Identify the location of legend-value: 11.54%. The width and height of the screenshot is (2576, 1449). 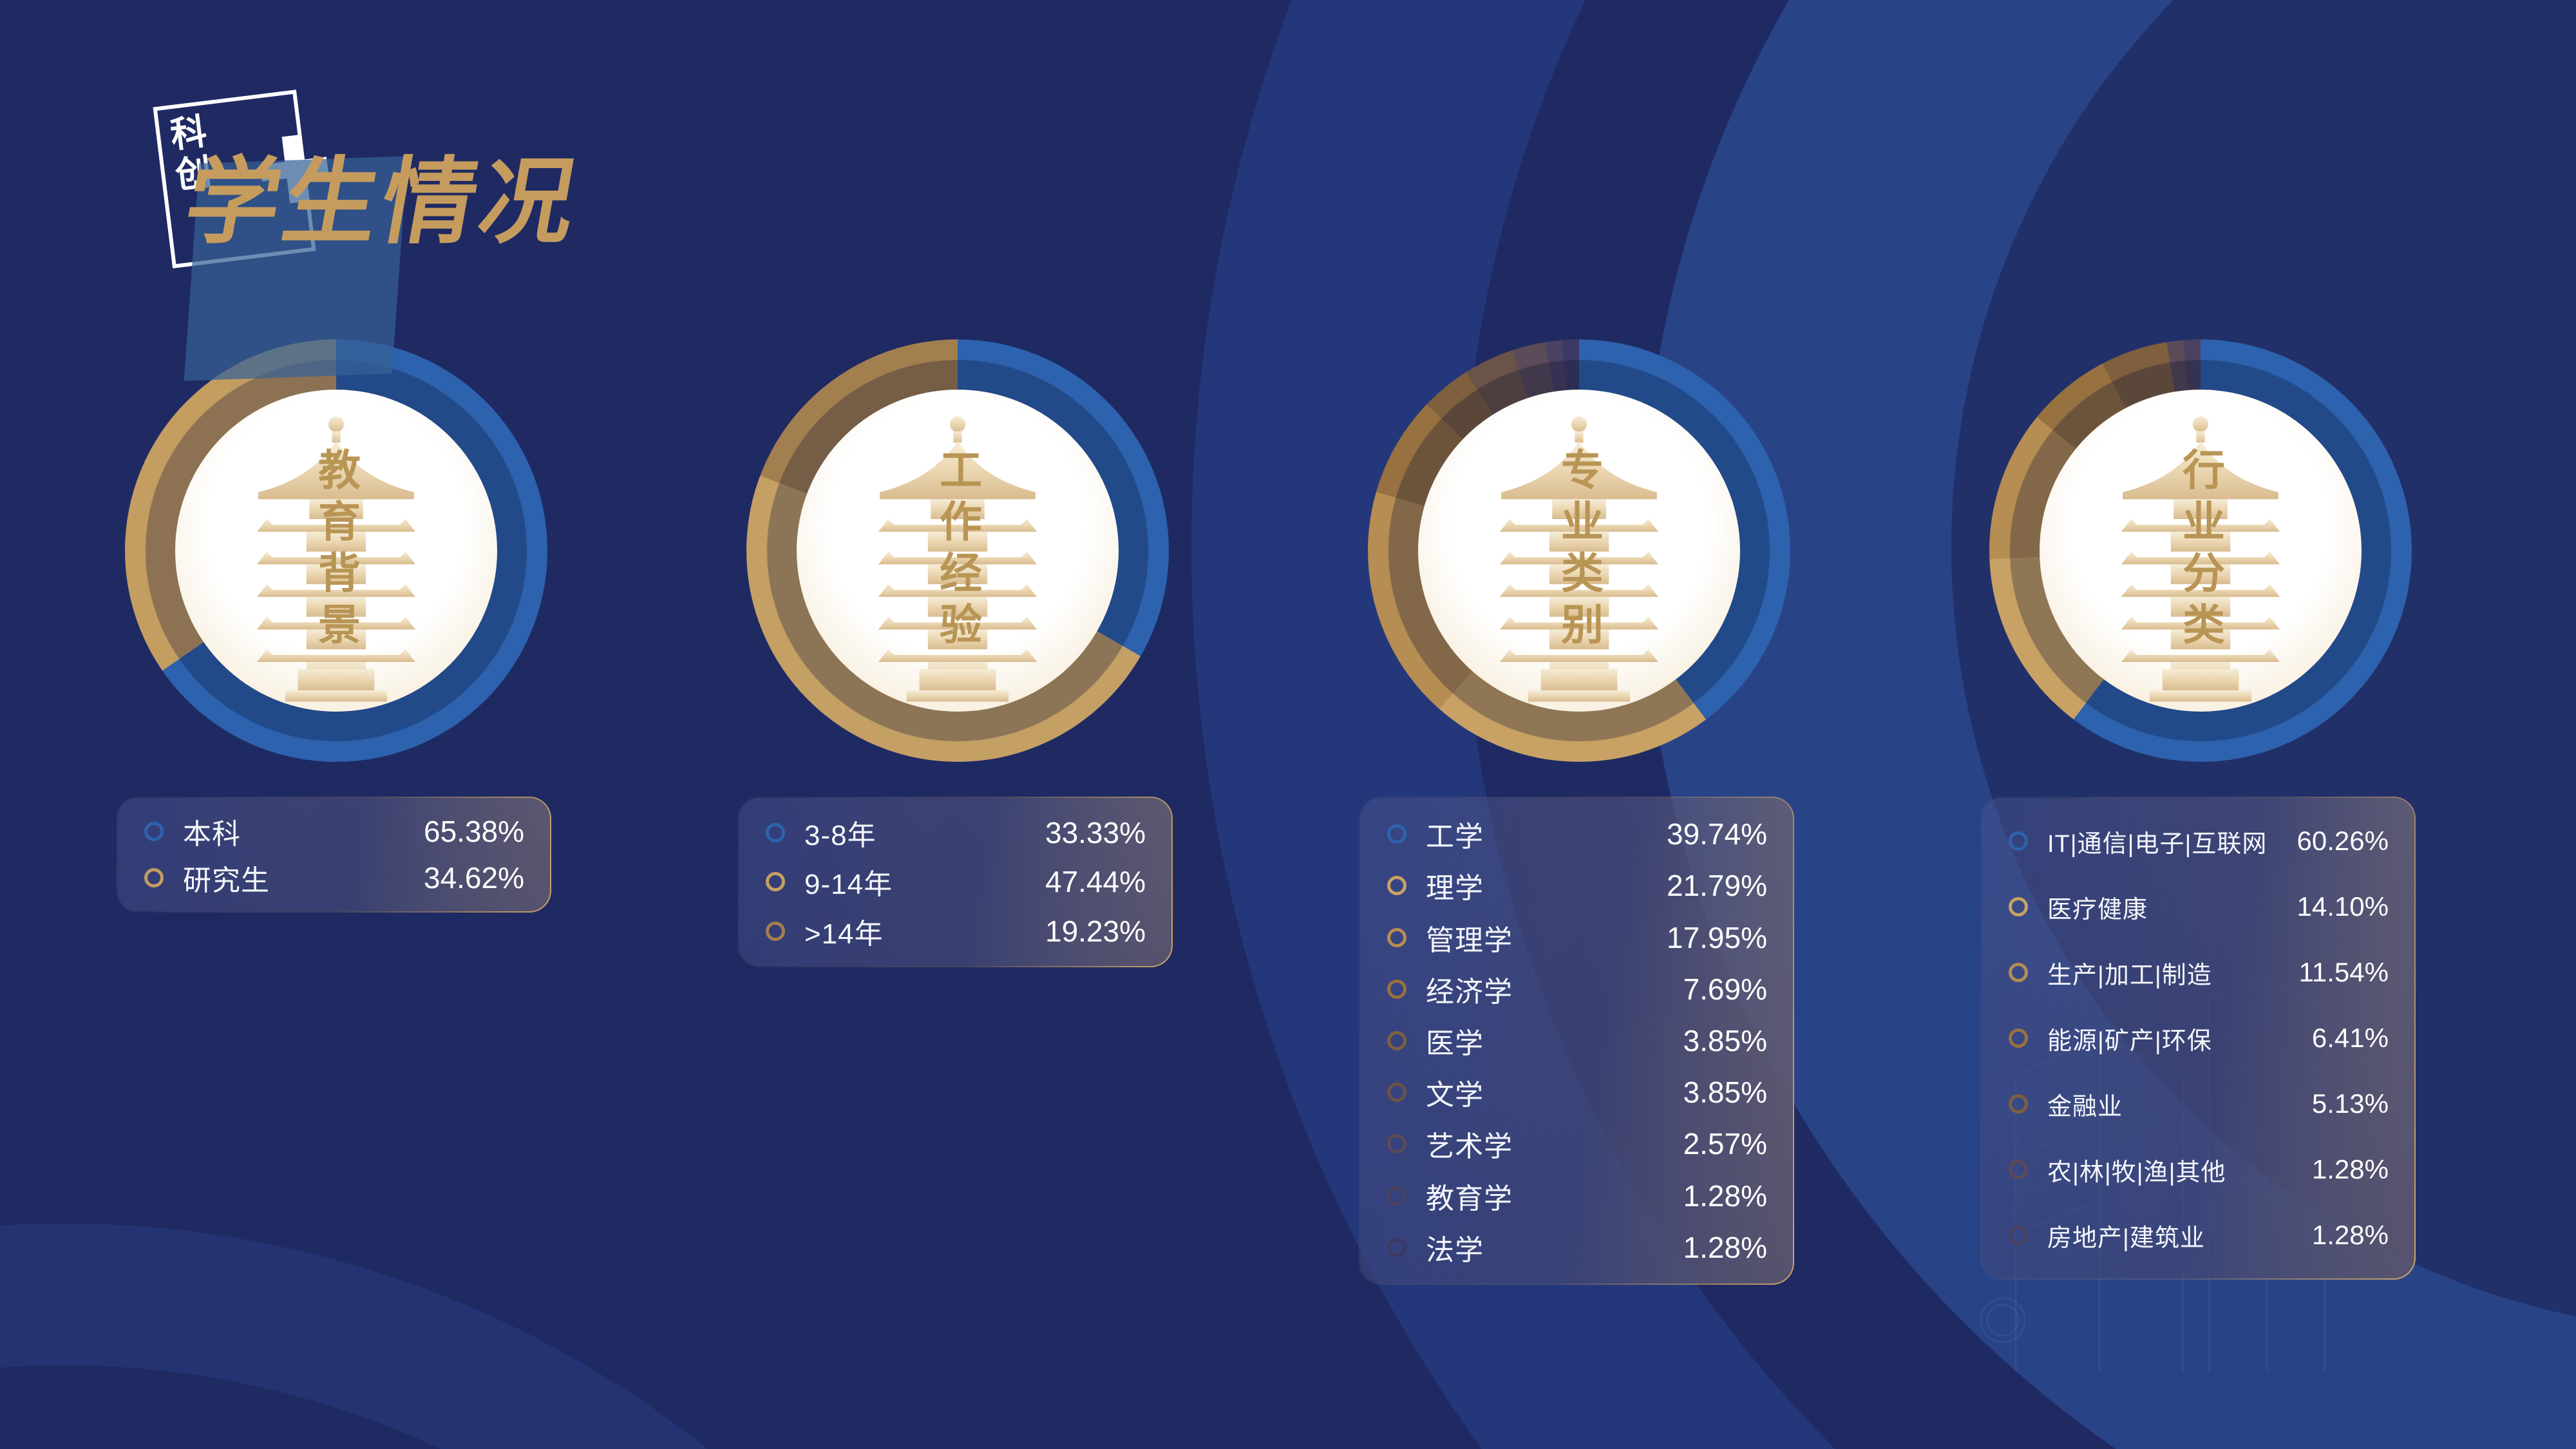
(2343, 972).